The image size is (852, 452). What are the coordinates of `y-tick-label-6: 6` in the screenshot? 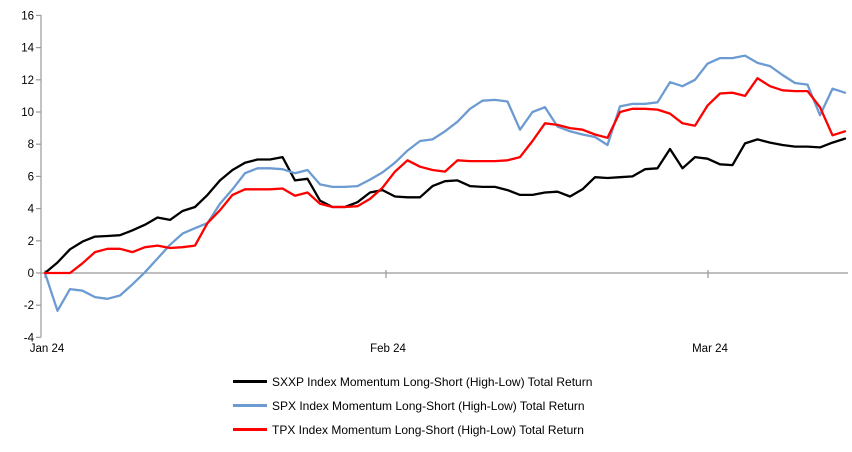 It's located at (31, 177).